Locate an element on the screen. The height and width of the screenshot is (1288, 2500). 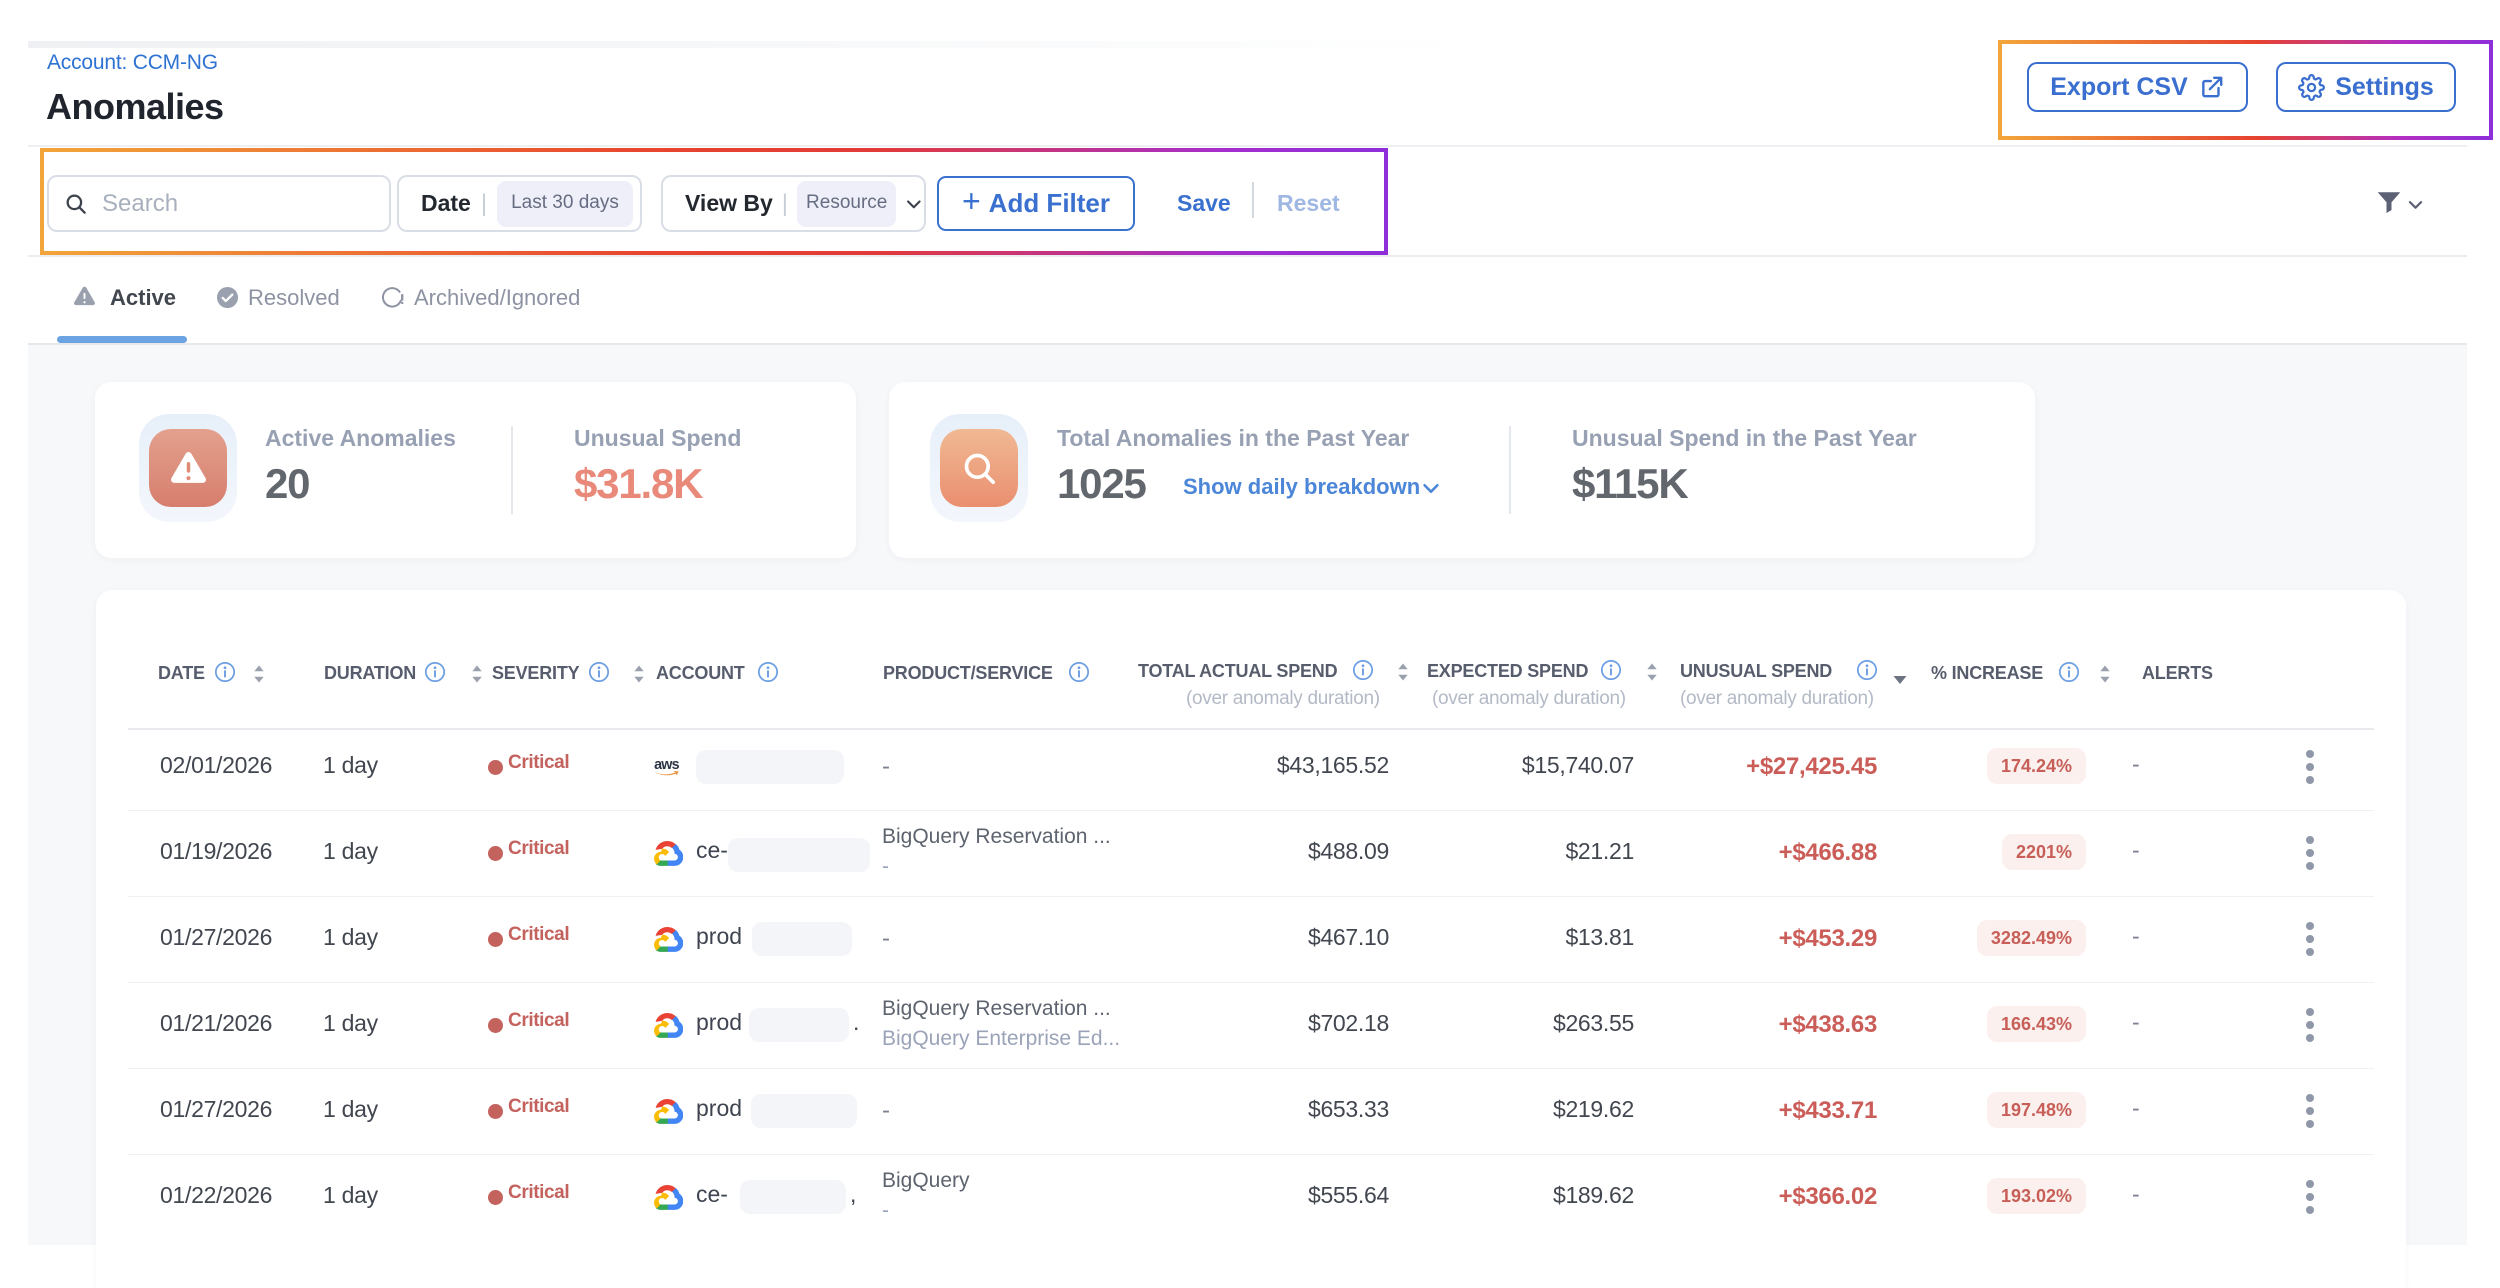
svg-text: aws is located at coordinates (667, 765).